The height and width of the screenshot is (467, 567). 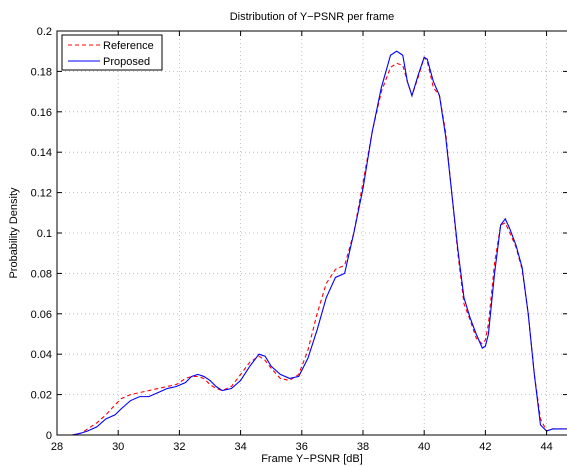 What do you see at coordinates (128, 46) in the screenshot?
I see `legend-label-reference: Reference` at bounding box center [128, 46].